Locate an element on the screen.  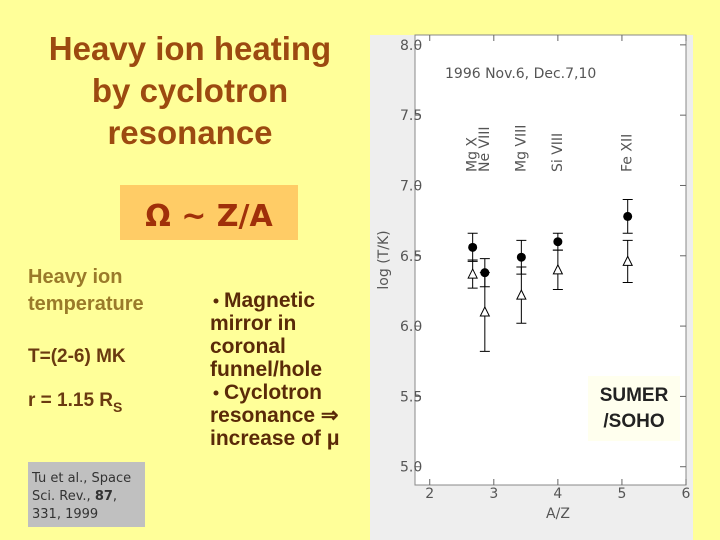
y-tick-label: 5.0 is located at coordinates (411, 468).